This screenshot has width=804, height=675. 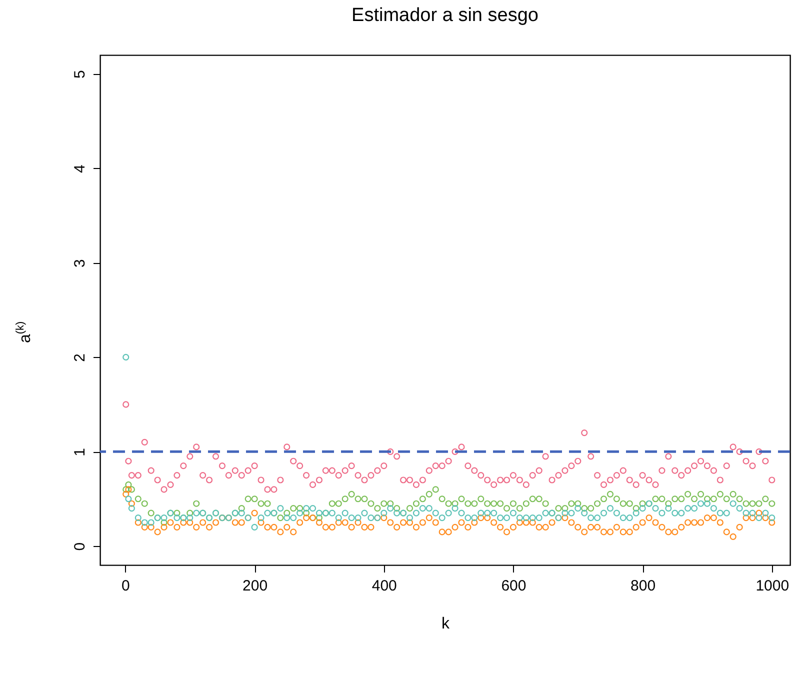 What do you see at coordinates (446, 624) in the screenshot?
I see `x-axis-title: k` at bounding box center [446, 624].